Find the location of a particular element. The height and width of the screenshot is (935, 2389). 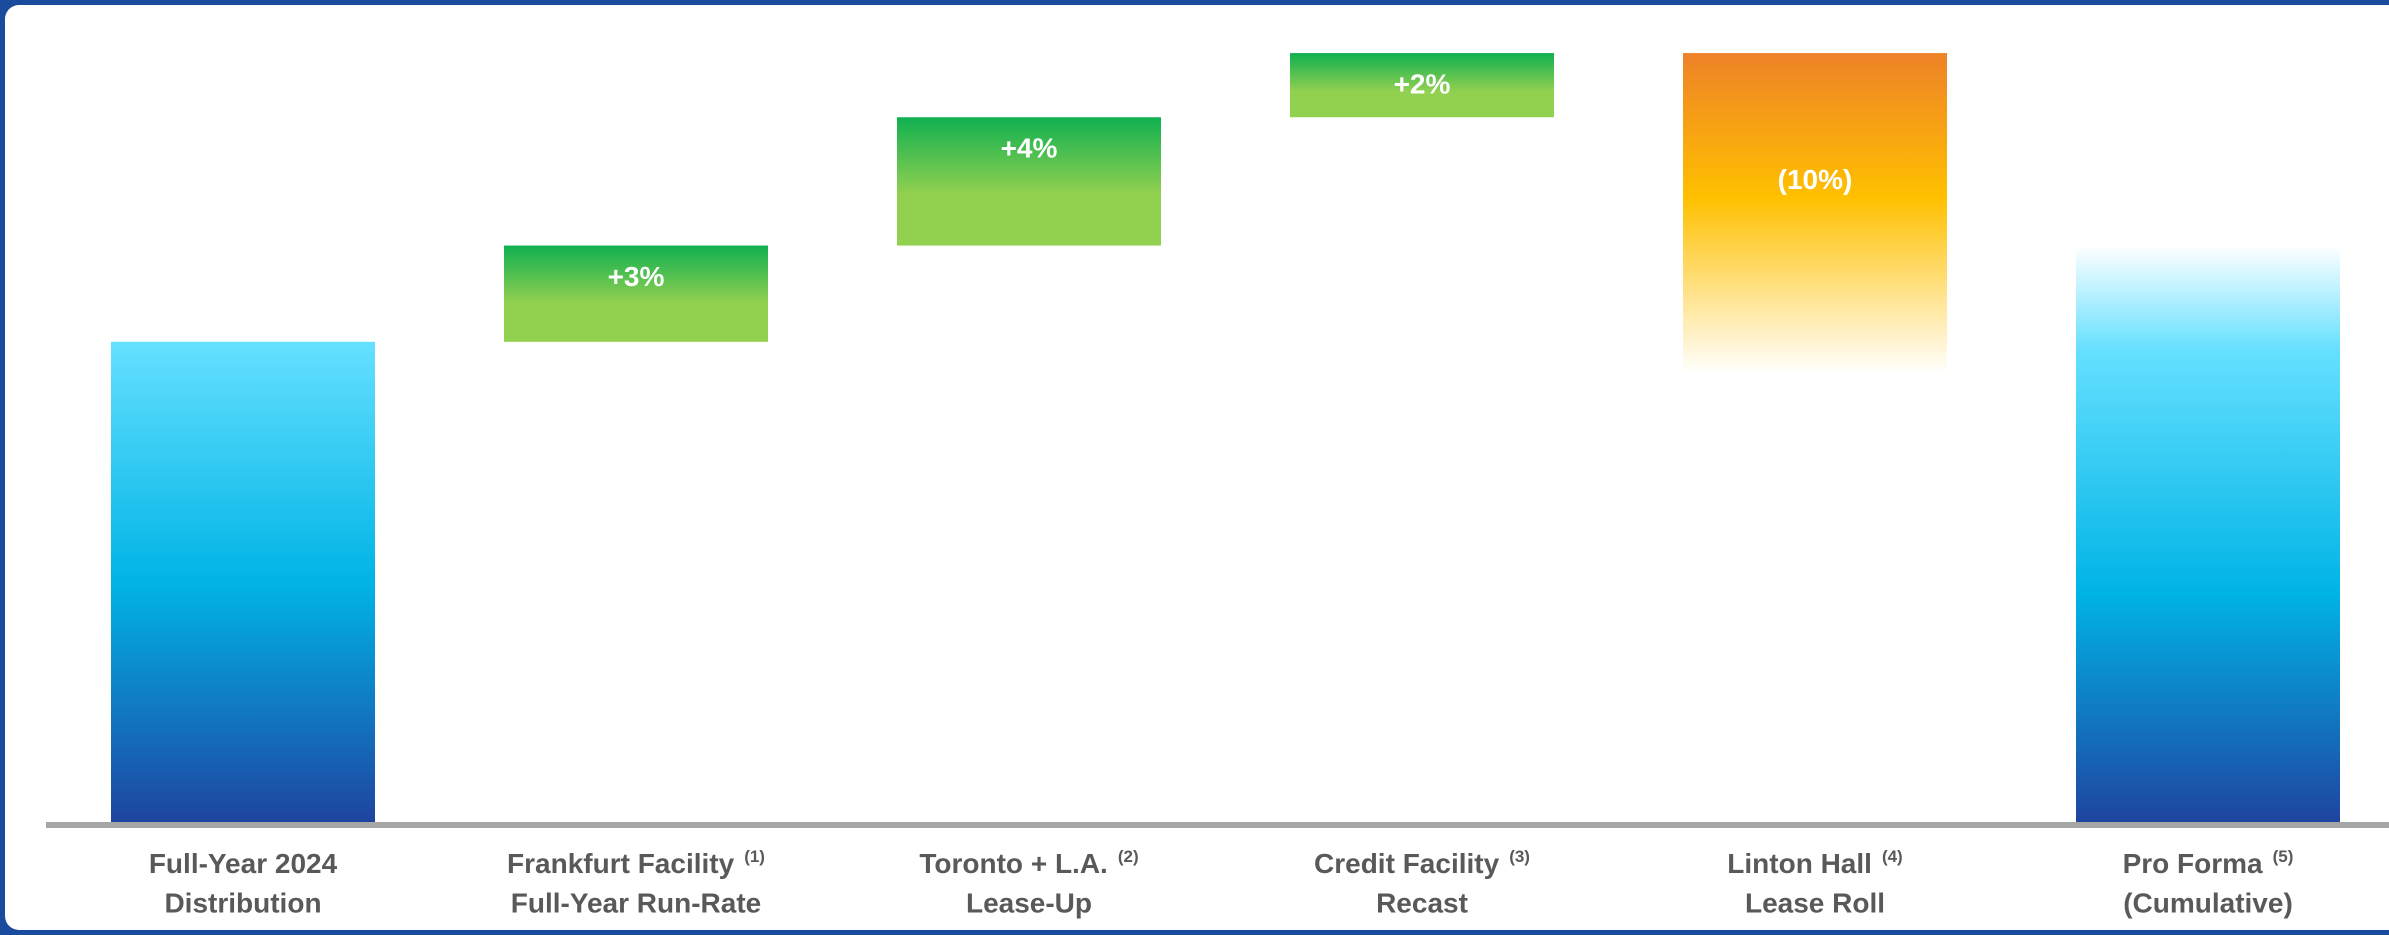

label-line: Credit Facility is located at coordinates (1407, 863).